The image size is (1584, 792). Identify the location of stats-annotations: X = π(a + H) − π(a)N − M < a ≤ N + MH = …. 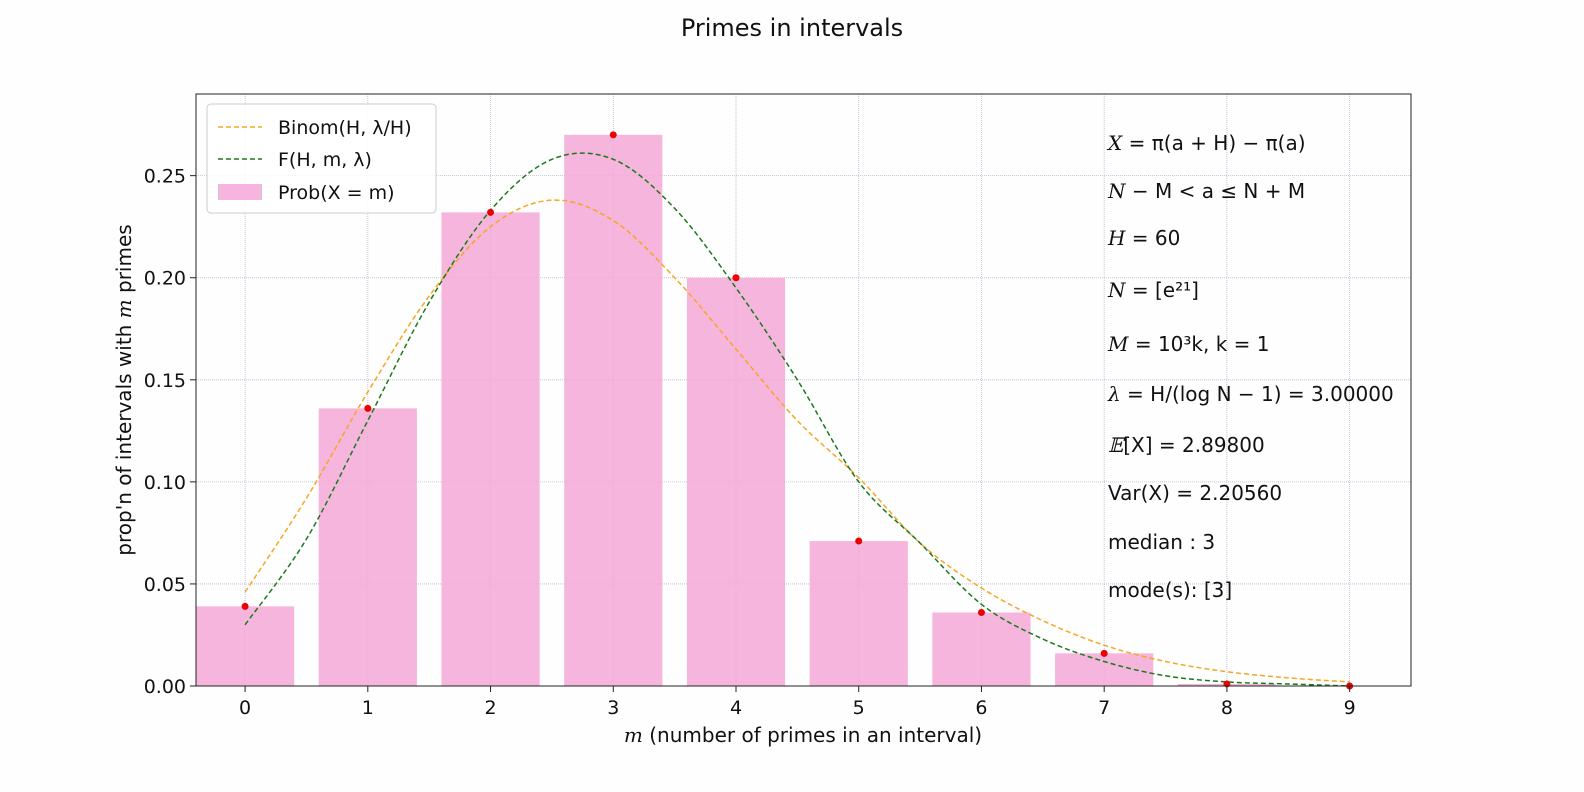
(1250, 366).